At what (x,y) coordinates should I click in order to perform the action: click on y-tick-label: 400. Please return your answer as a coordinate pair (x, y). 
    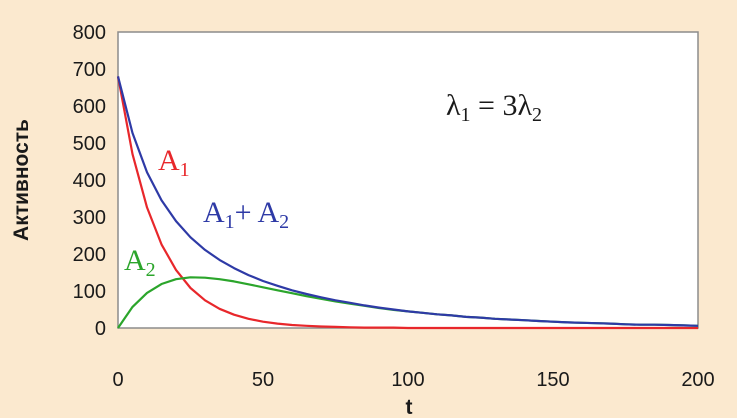
    Looking at the image, I should click on (89, 181).